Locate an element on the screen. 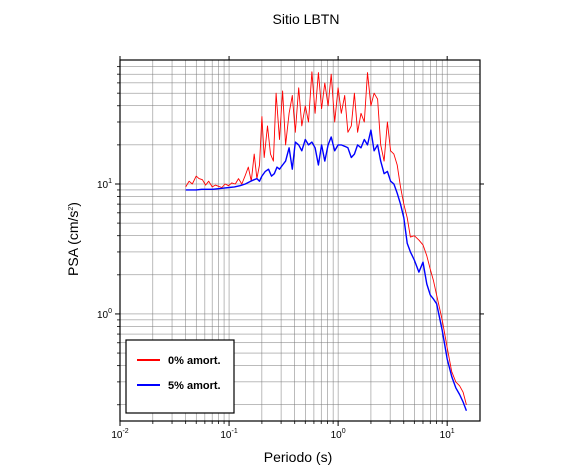  legend-label-0: 0% amort. is located at coordinates (194, 361).